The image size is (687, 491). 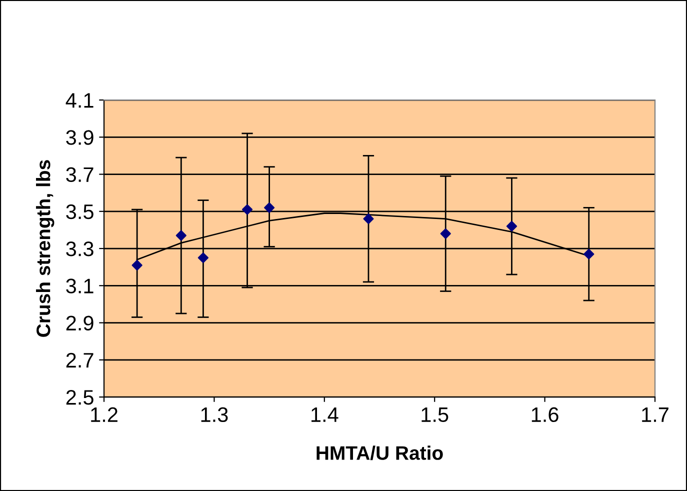 What do you see at coordinates (80, 212) in the screenshot?
I see `y-tick-label: 3.5` at bounding box center [80, 212].